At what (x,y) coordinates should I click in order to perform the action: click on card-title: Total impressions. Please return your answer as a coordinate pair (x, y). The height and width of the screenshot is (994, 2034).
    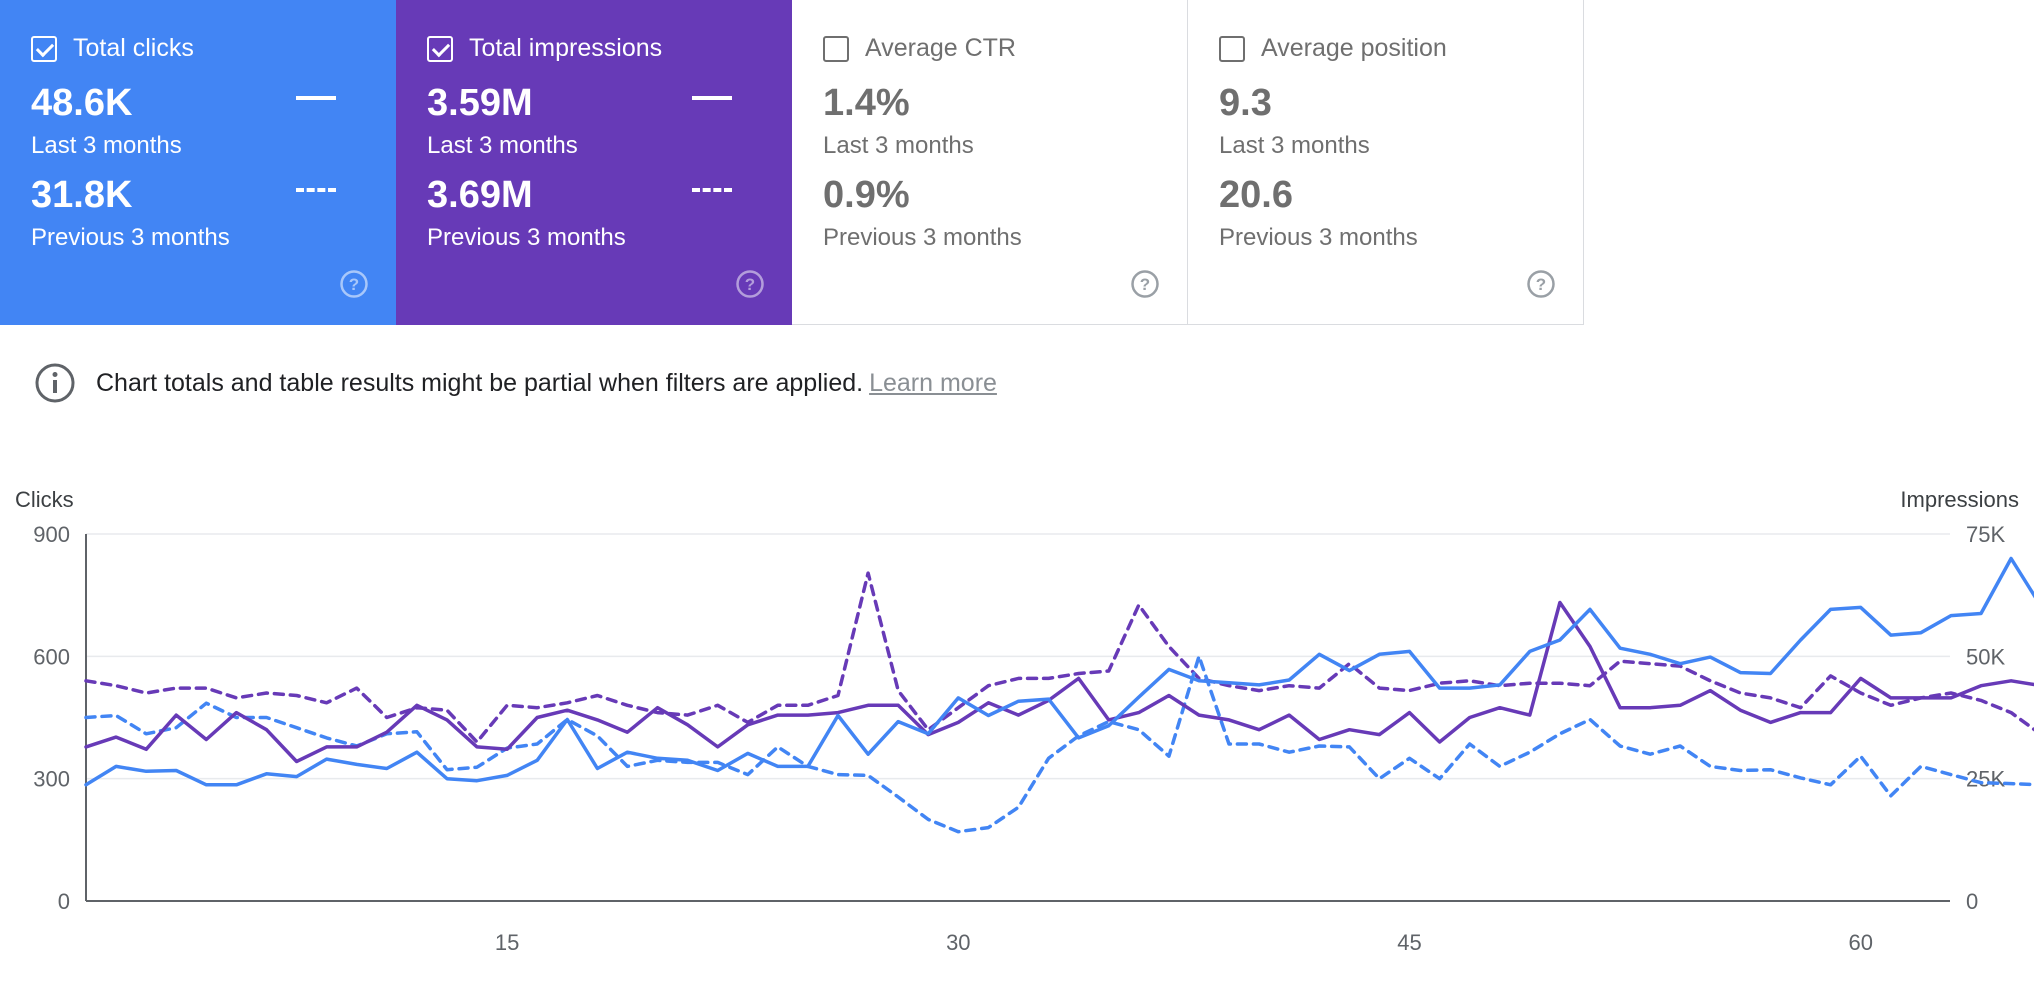
    Looking at the image, I should click on (566, 48).